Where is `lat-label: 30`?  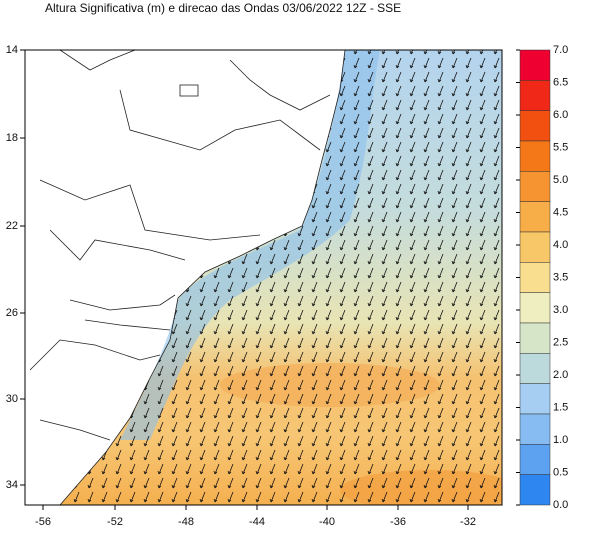 lat-label: 30 is located at coordinates (12, 399).